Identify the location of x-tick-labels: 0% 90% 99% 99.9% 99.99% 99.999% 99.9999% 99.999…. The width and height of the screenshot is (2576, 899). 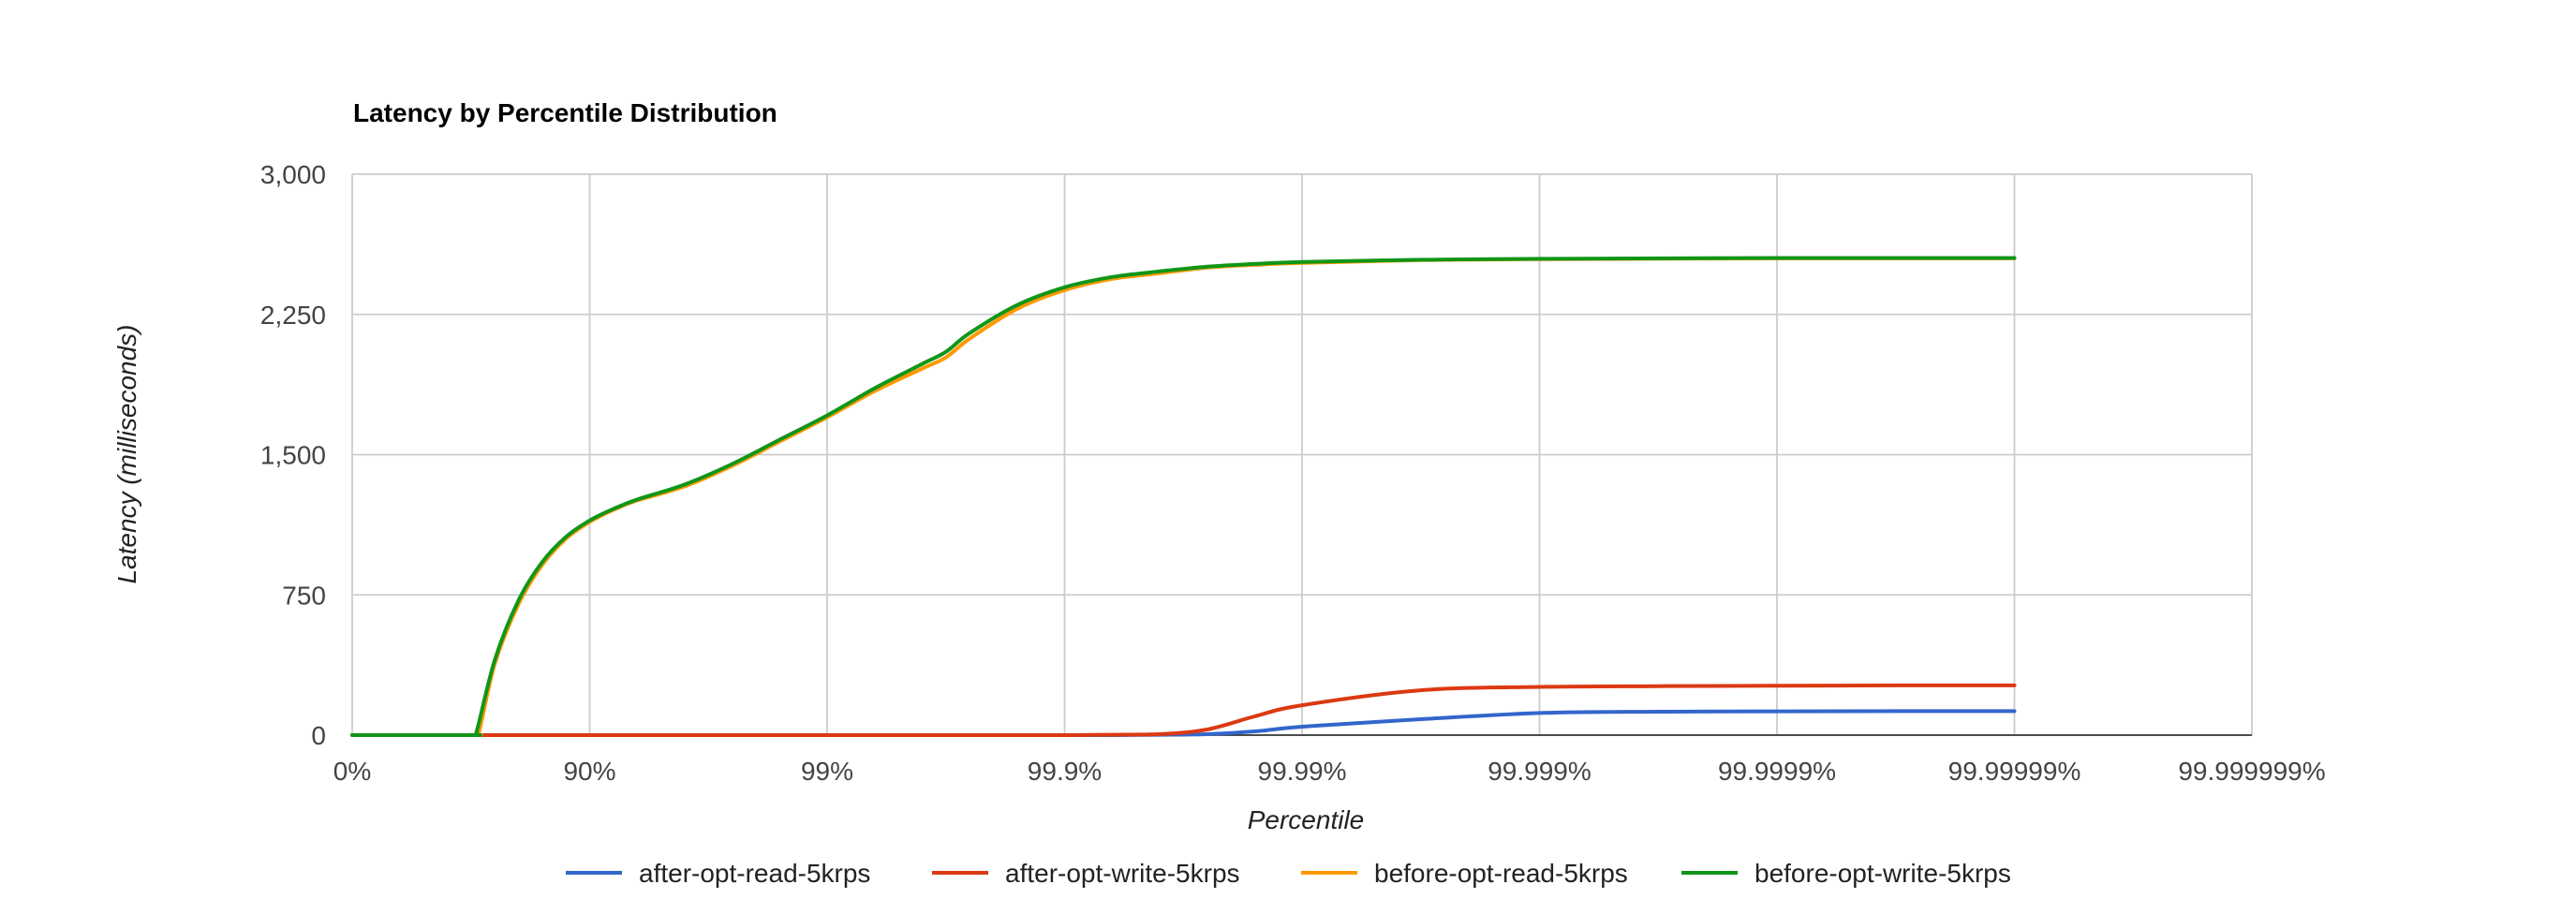
(1329, 771).